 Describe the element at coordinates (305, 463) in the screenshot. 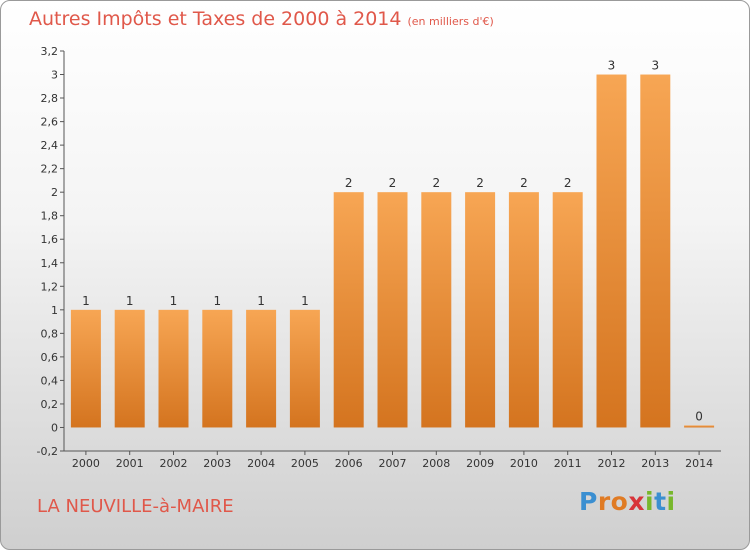

I see `x-tick-label: 2005` at that location.